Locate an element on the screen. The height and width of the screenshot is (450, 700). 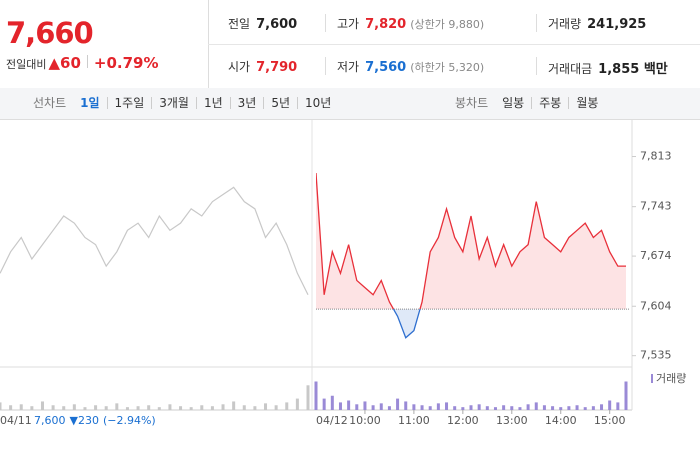
tab: 월봉 is located at coordinates (586, 103).